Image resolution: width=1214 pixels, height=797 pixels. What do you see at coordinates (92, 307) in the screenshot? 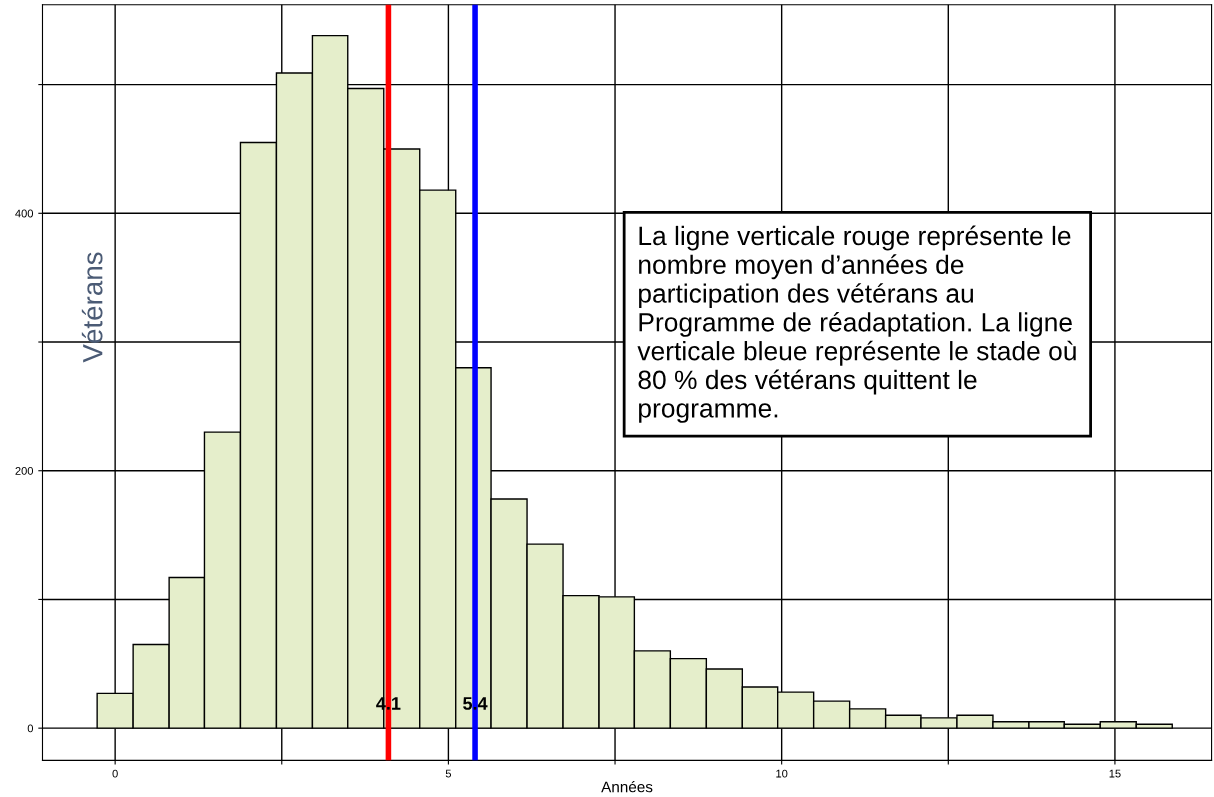
I see `y-axis-title: Vétérans` at bounding box center [92, 307].